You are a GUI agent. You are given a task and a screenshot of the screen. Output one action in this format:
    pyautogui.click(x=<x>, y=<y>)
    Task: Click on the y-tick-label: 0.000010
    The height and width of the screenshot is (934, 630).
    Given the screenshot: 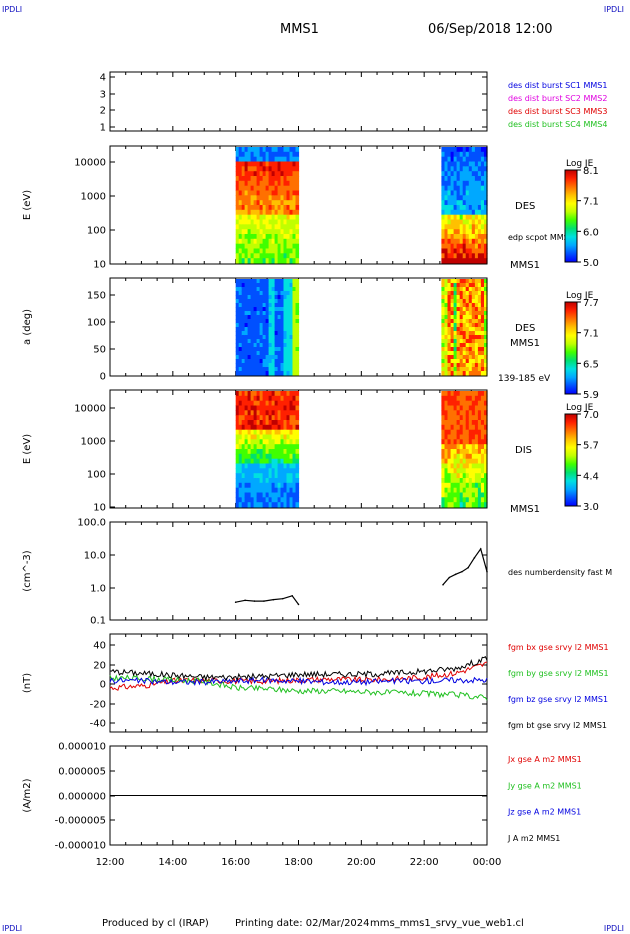 What is the action you would take?
    pyautogui.click(x=82, y=747)
    